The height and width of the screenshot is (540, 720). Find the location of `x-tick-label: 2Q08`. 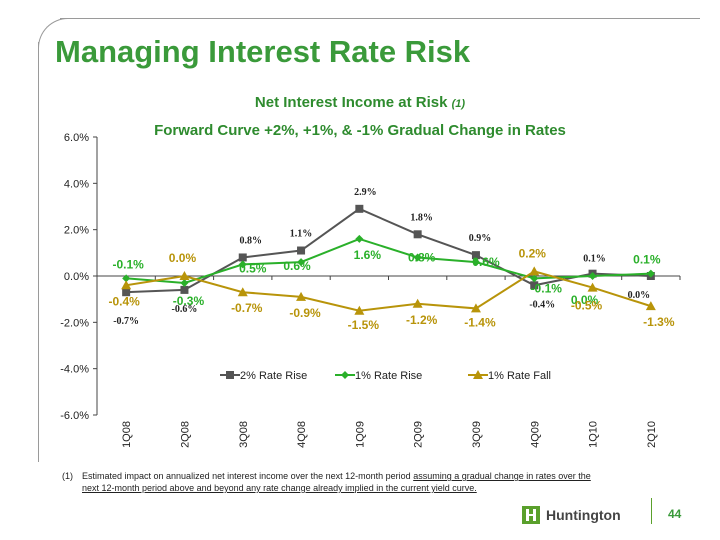

x-tick-label: 2Q08 is located at coordinates (185, 434).